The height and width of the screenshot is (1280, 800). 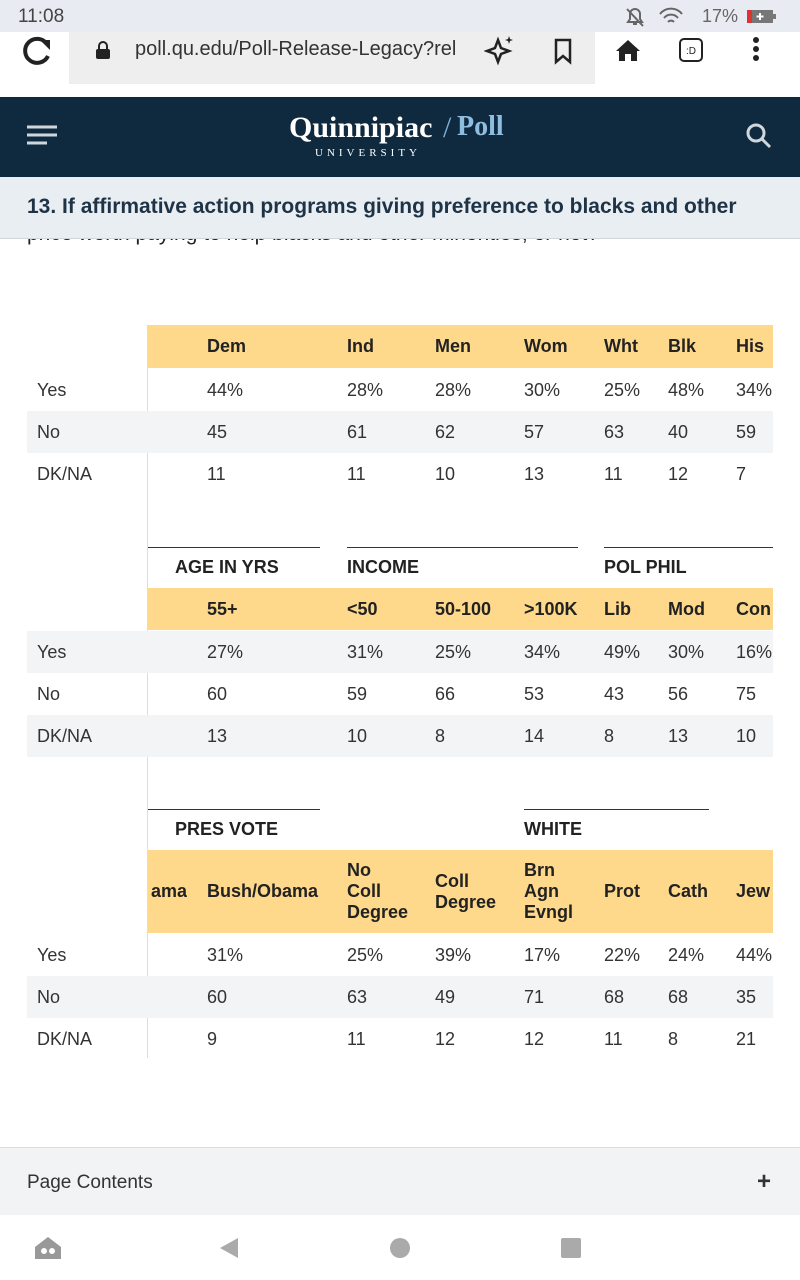 What do you see at coordinates (688, 891) in the screenshot?
I see `column-header: Cath` at bounding box center [688, 891].